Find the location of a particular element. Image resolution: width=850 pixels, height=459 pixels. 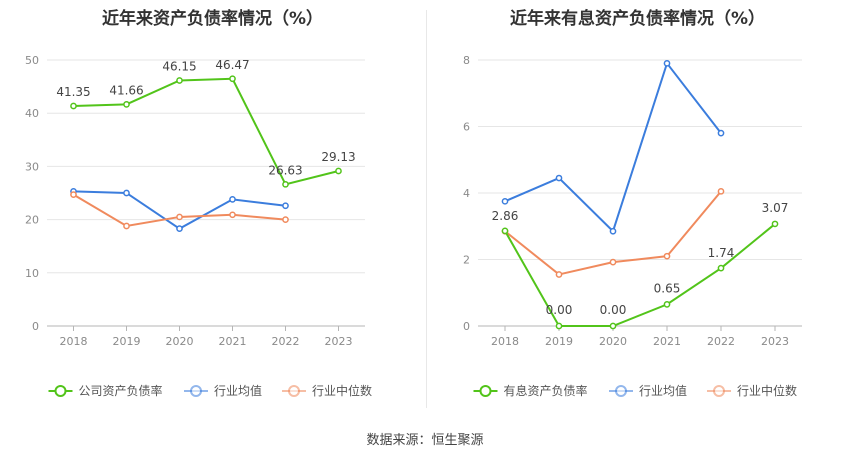

data-label: 46.47 is located at coordinates (232, 65).